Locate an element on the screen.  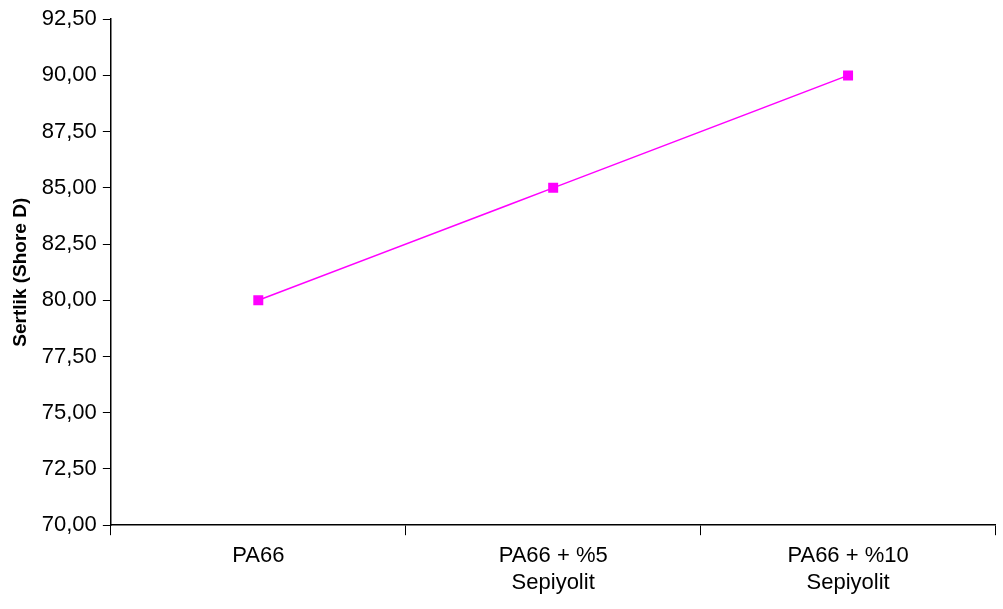
y-tick-label: 82,50 is located at coordinates (69, 243).